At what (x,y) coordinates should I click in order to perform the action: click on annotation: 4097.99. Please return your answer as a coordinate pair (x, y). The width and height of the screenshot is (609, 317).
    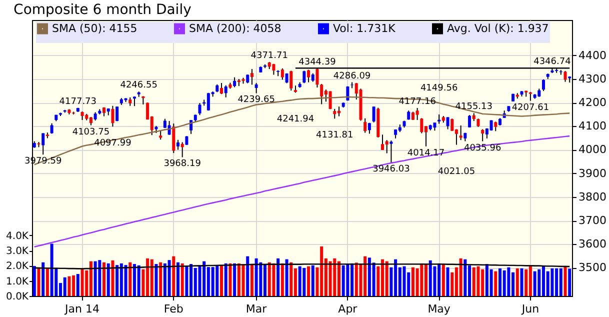
    Looking at the image, I should click on (113, 143).